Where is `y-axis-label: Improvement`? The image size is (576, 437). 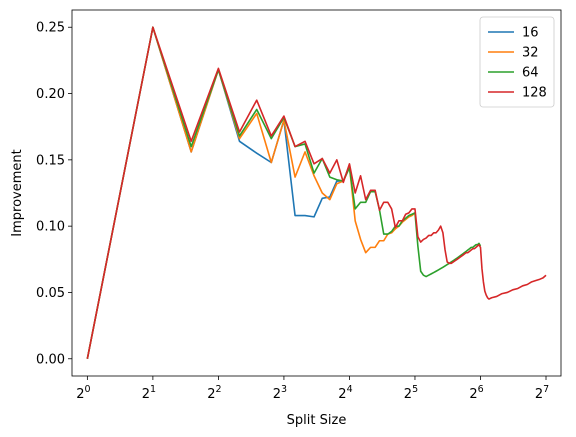
y-axis-label: Improvement is located at coordinates (17, 192).